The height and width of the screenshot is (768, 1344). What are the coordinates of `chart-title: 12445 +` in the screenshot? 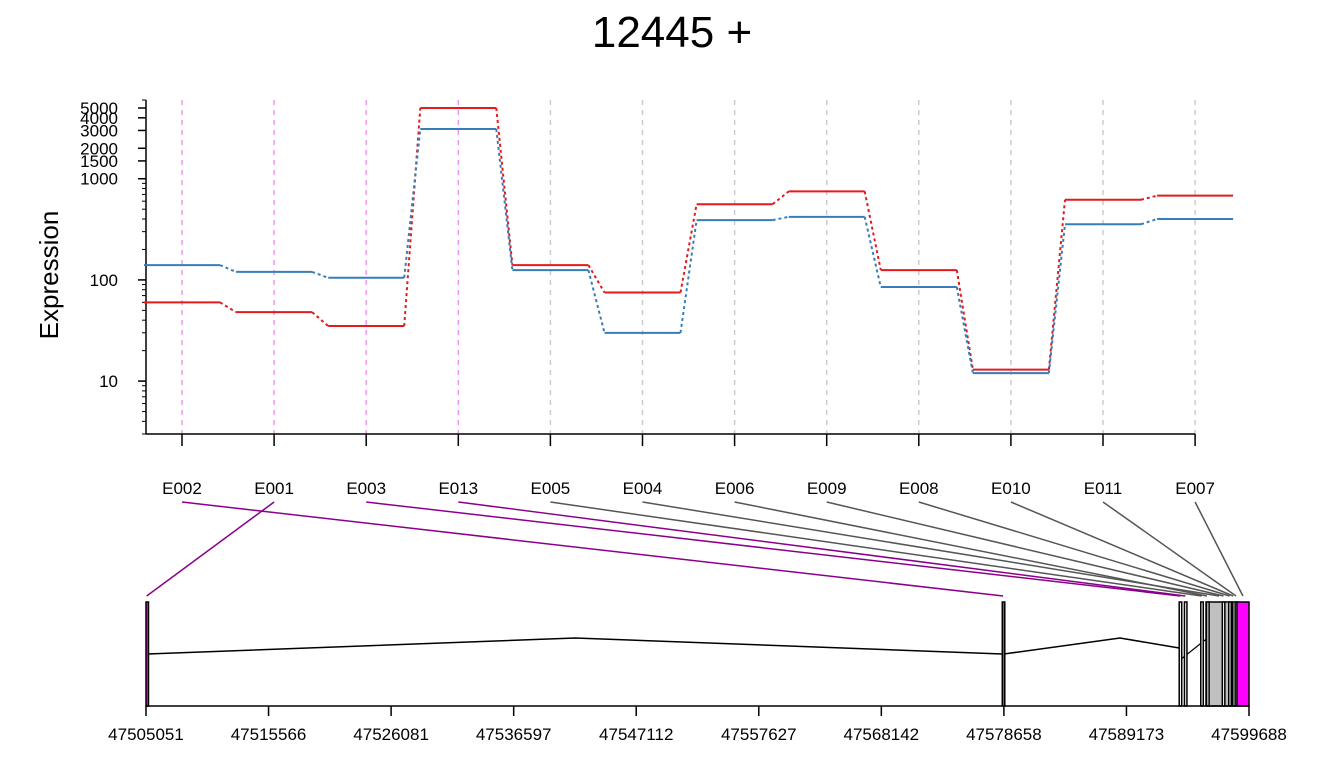 It's located at (672, 32).